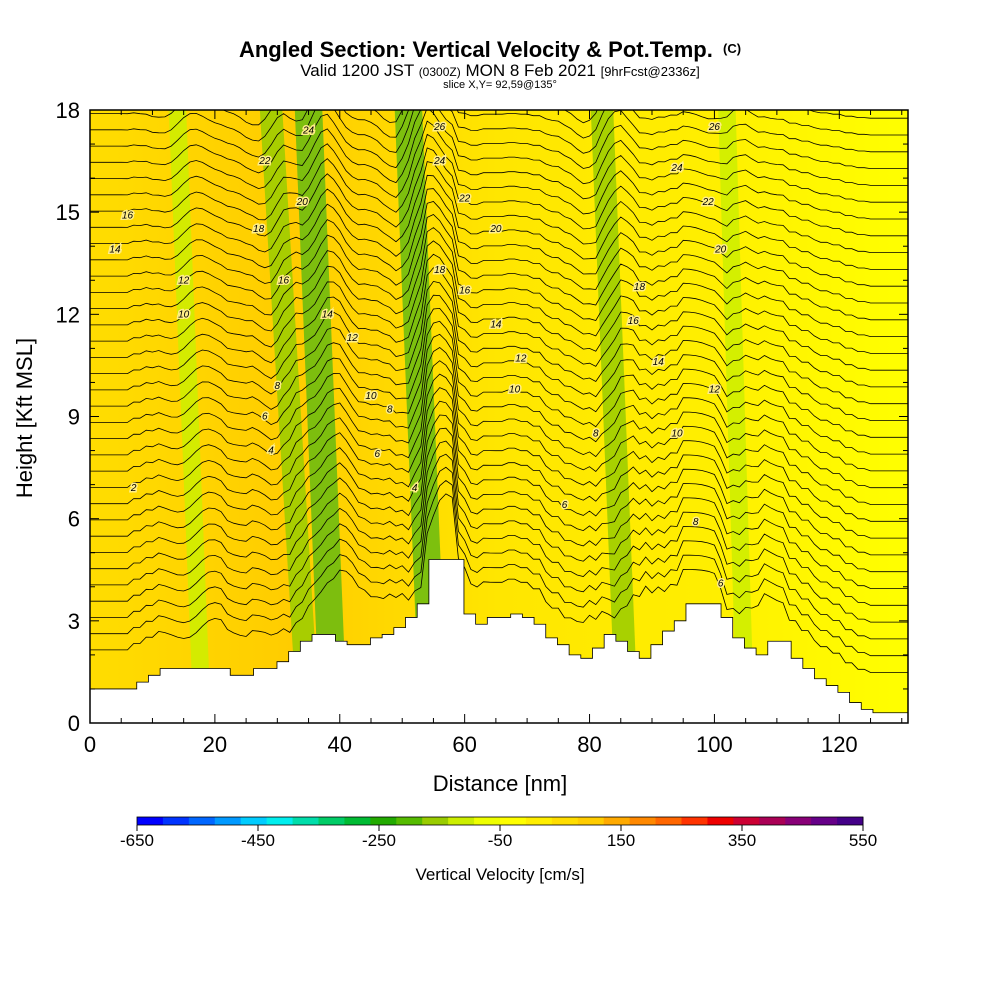  What do you see at coordinates (258, 840) in the screenshot?
I see `colorbar-tick-label: -450` at bounding box center [258, 840].